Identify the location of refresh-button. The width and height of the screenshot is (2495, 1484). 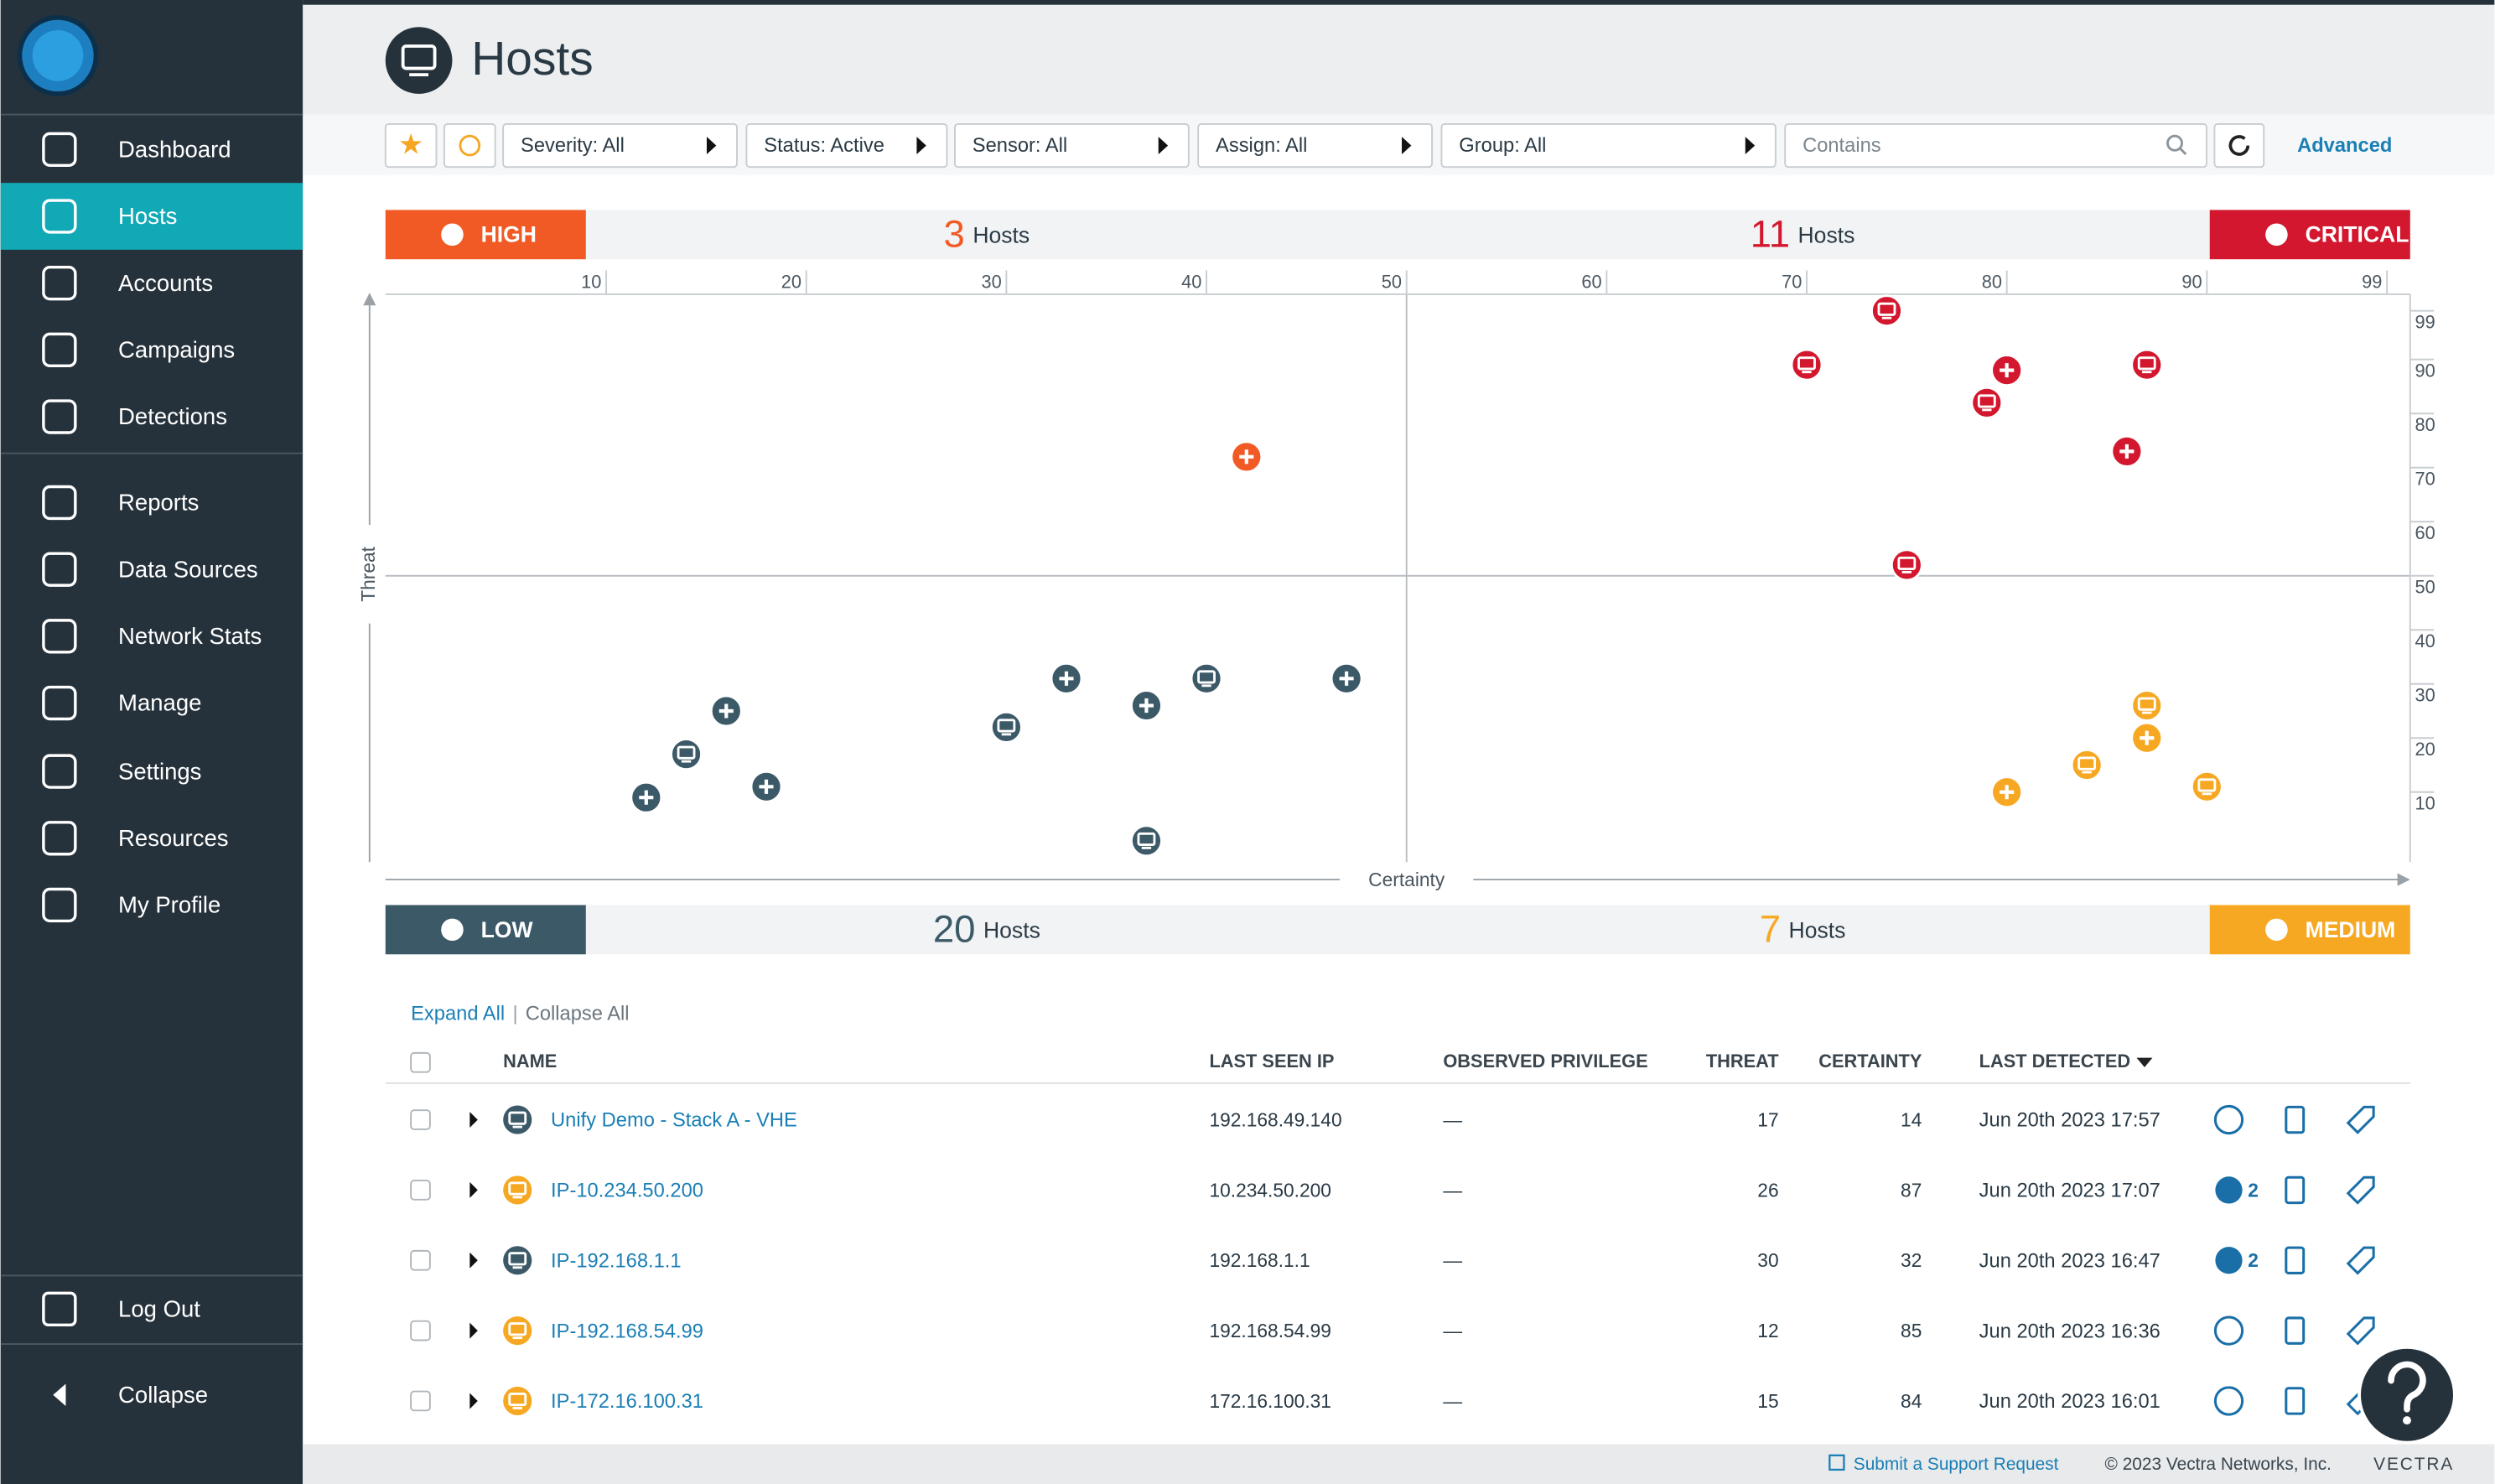
(2239, 146).